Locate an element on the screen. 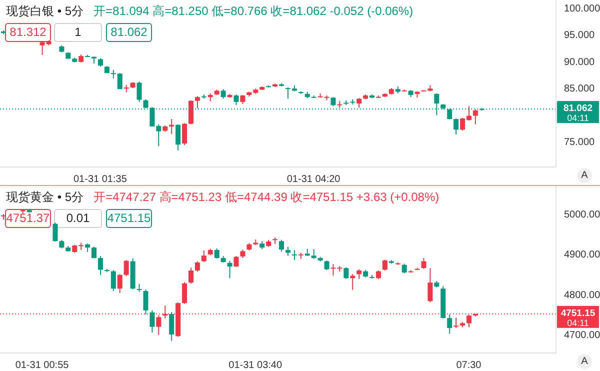  sell-price-button: 81.312 is located at coordinates (28, 32).